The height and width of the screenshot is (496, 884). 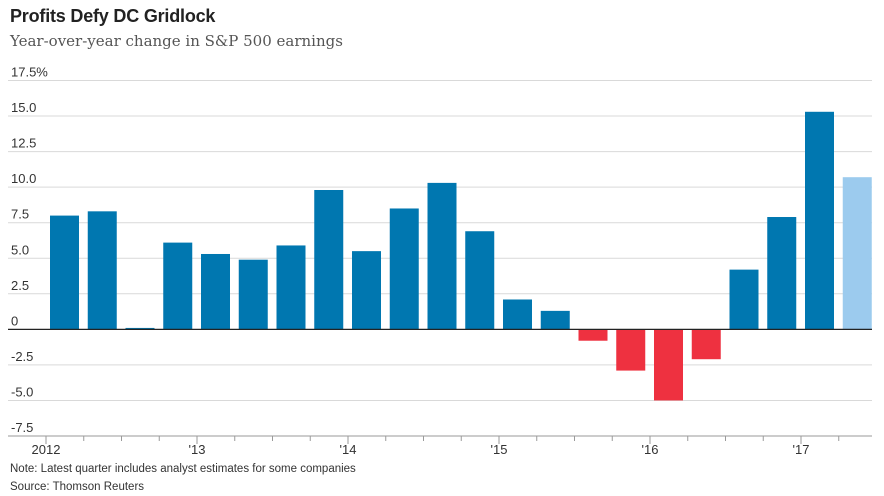 I want to click on y-tick-label: -5.0, so click(x=22, y=391).